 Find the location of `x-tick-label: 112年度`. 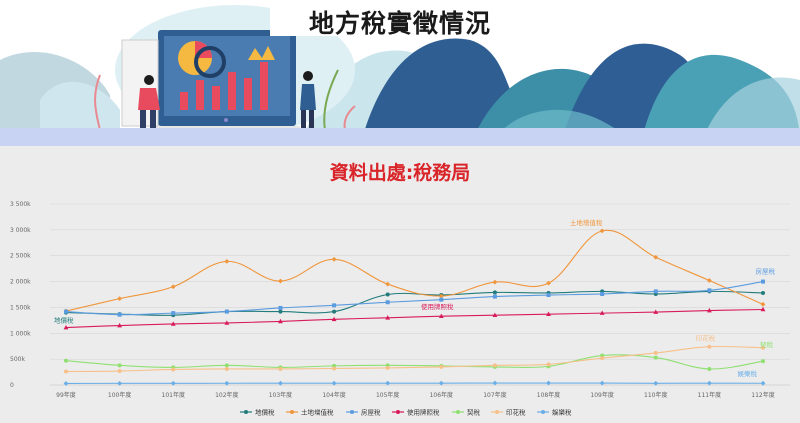

x-tick-label: 112年度 is located at coordinates (762, 395).